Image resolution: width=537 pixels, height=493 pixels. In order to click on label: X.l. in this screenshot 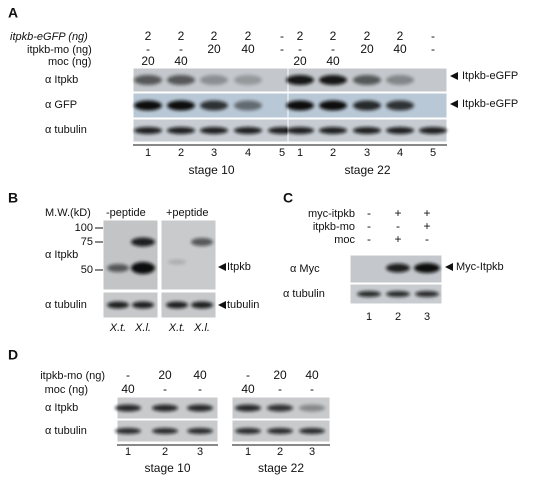, I will do `click(142, 328)`.